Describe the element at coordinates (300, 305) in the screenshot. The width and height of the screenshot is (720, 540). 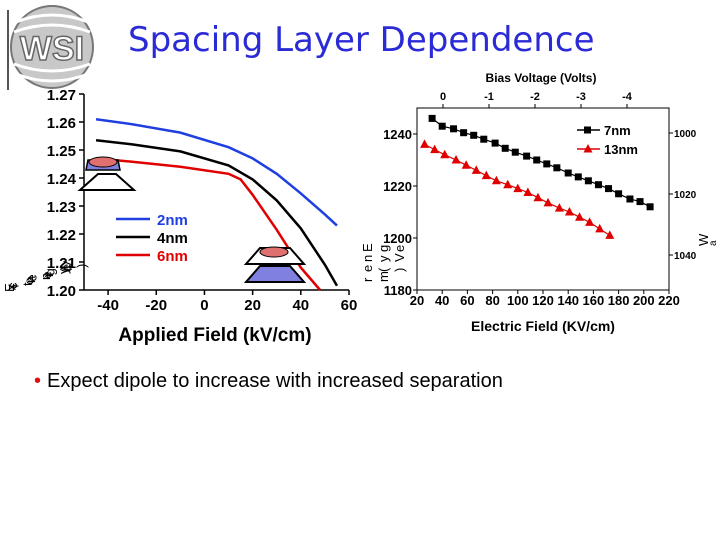
I see `left-chart-x-tick-label: 40` at that location.